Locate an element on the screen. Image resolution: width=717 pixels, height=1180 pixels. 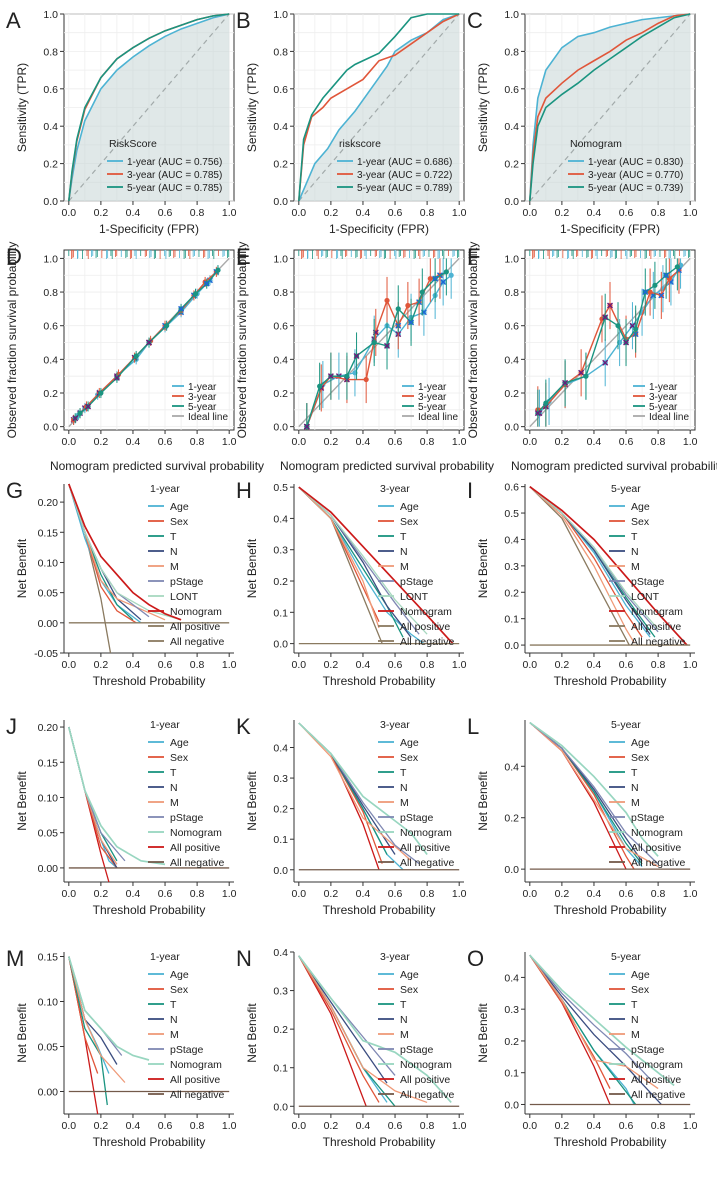
panel-letter: N is located at coordinates (244, 958).